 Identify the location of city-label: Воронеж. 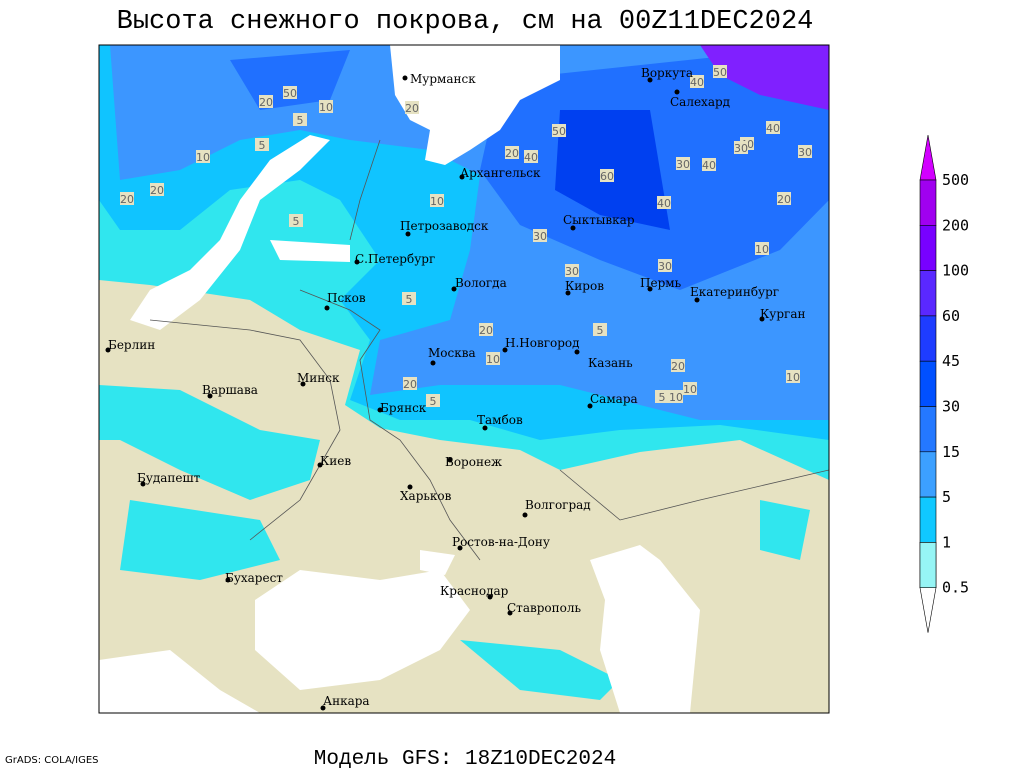
(473, 462).